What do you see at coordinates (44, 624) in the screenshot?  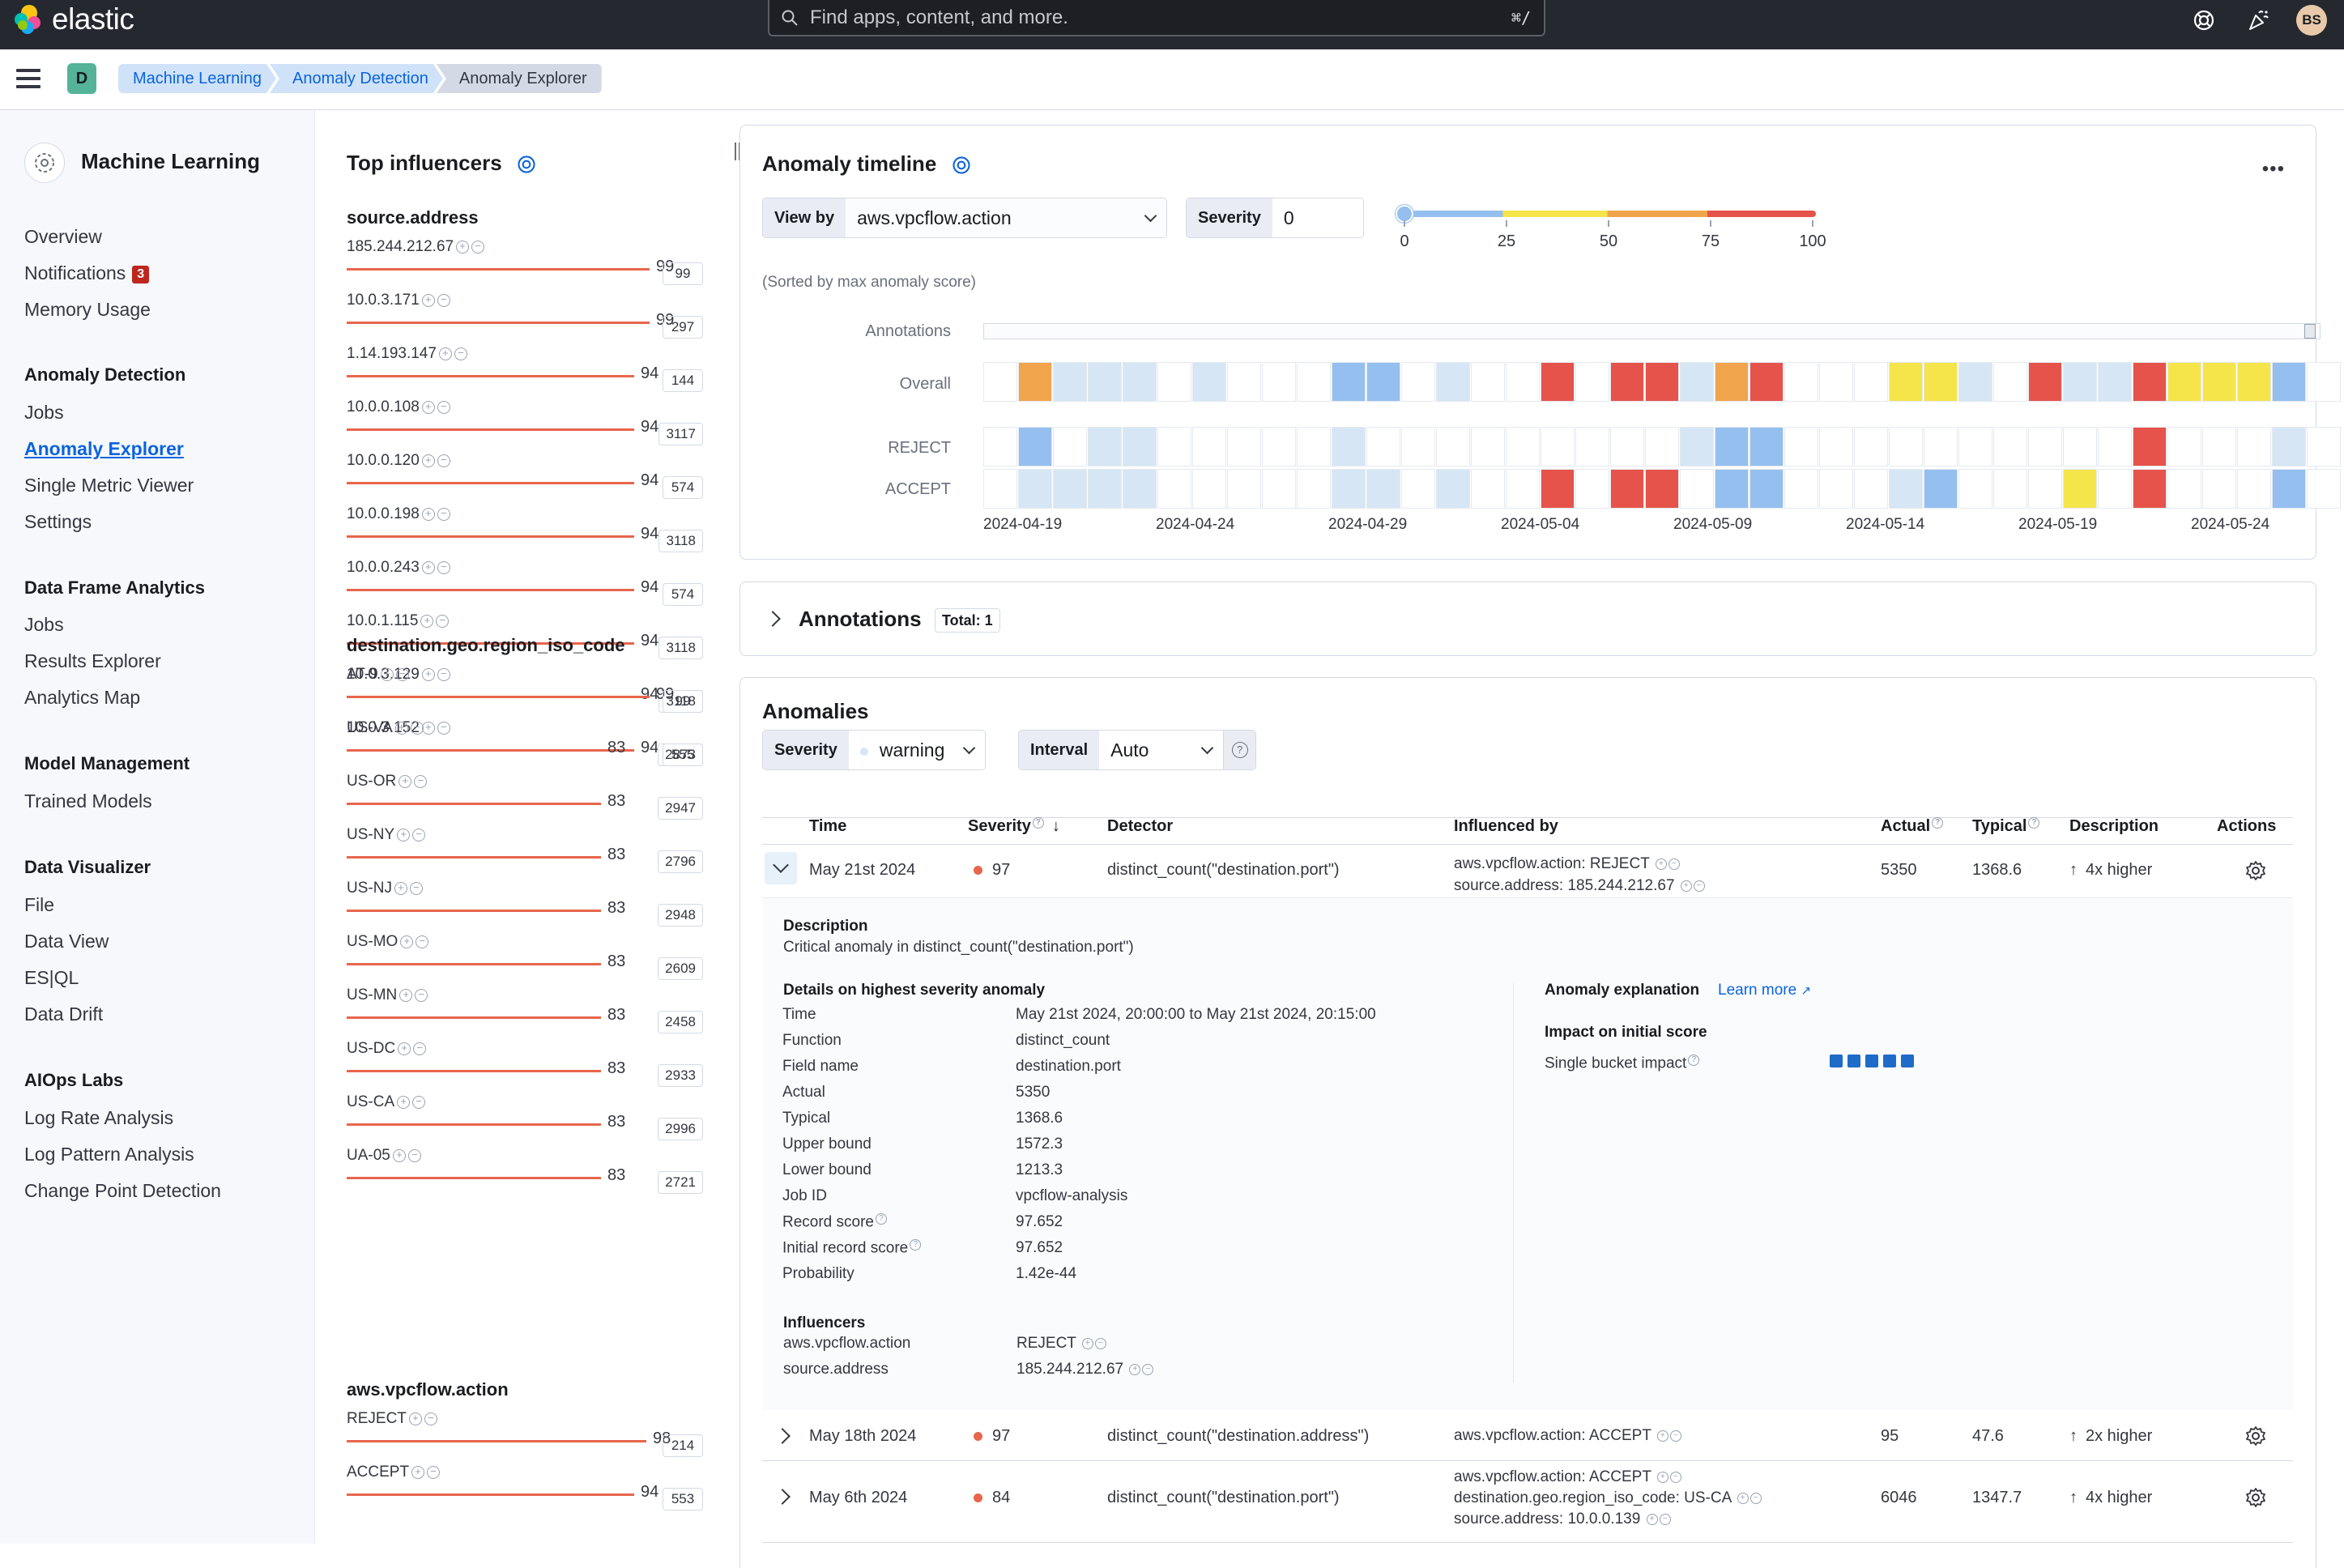 I see `sidebar-item-dfa-jobs: Jobs` at bounding box center [44, 624].